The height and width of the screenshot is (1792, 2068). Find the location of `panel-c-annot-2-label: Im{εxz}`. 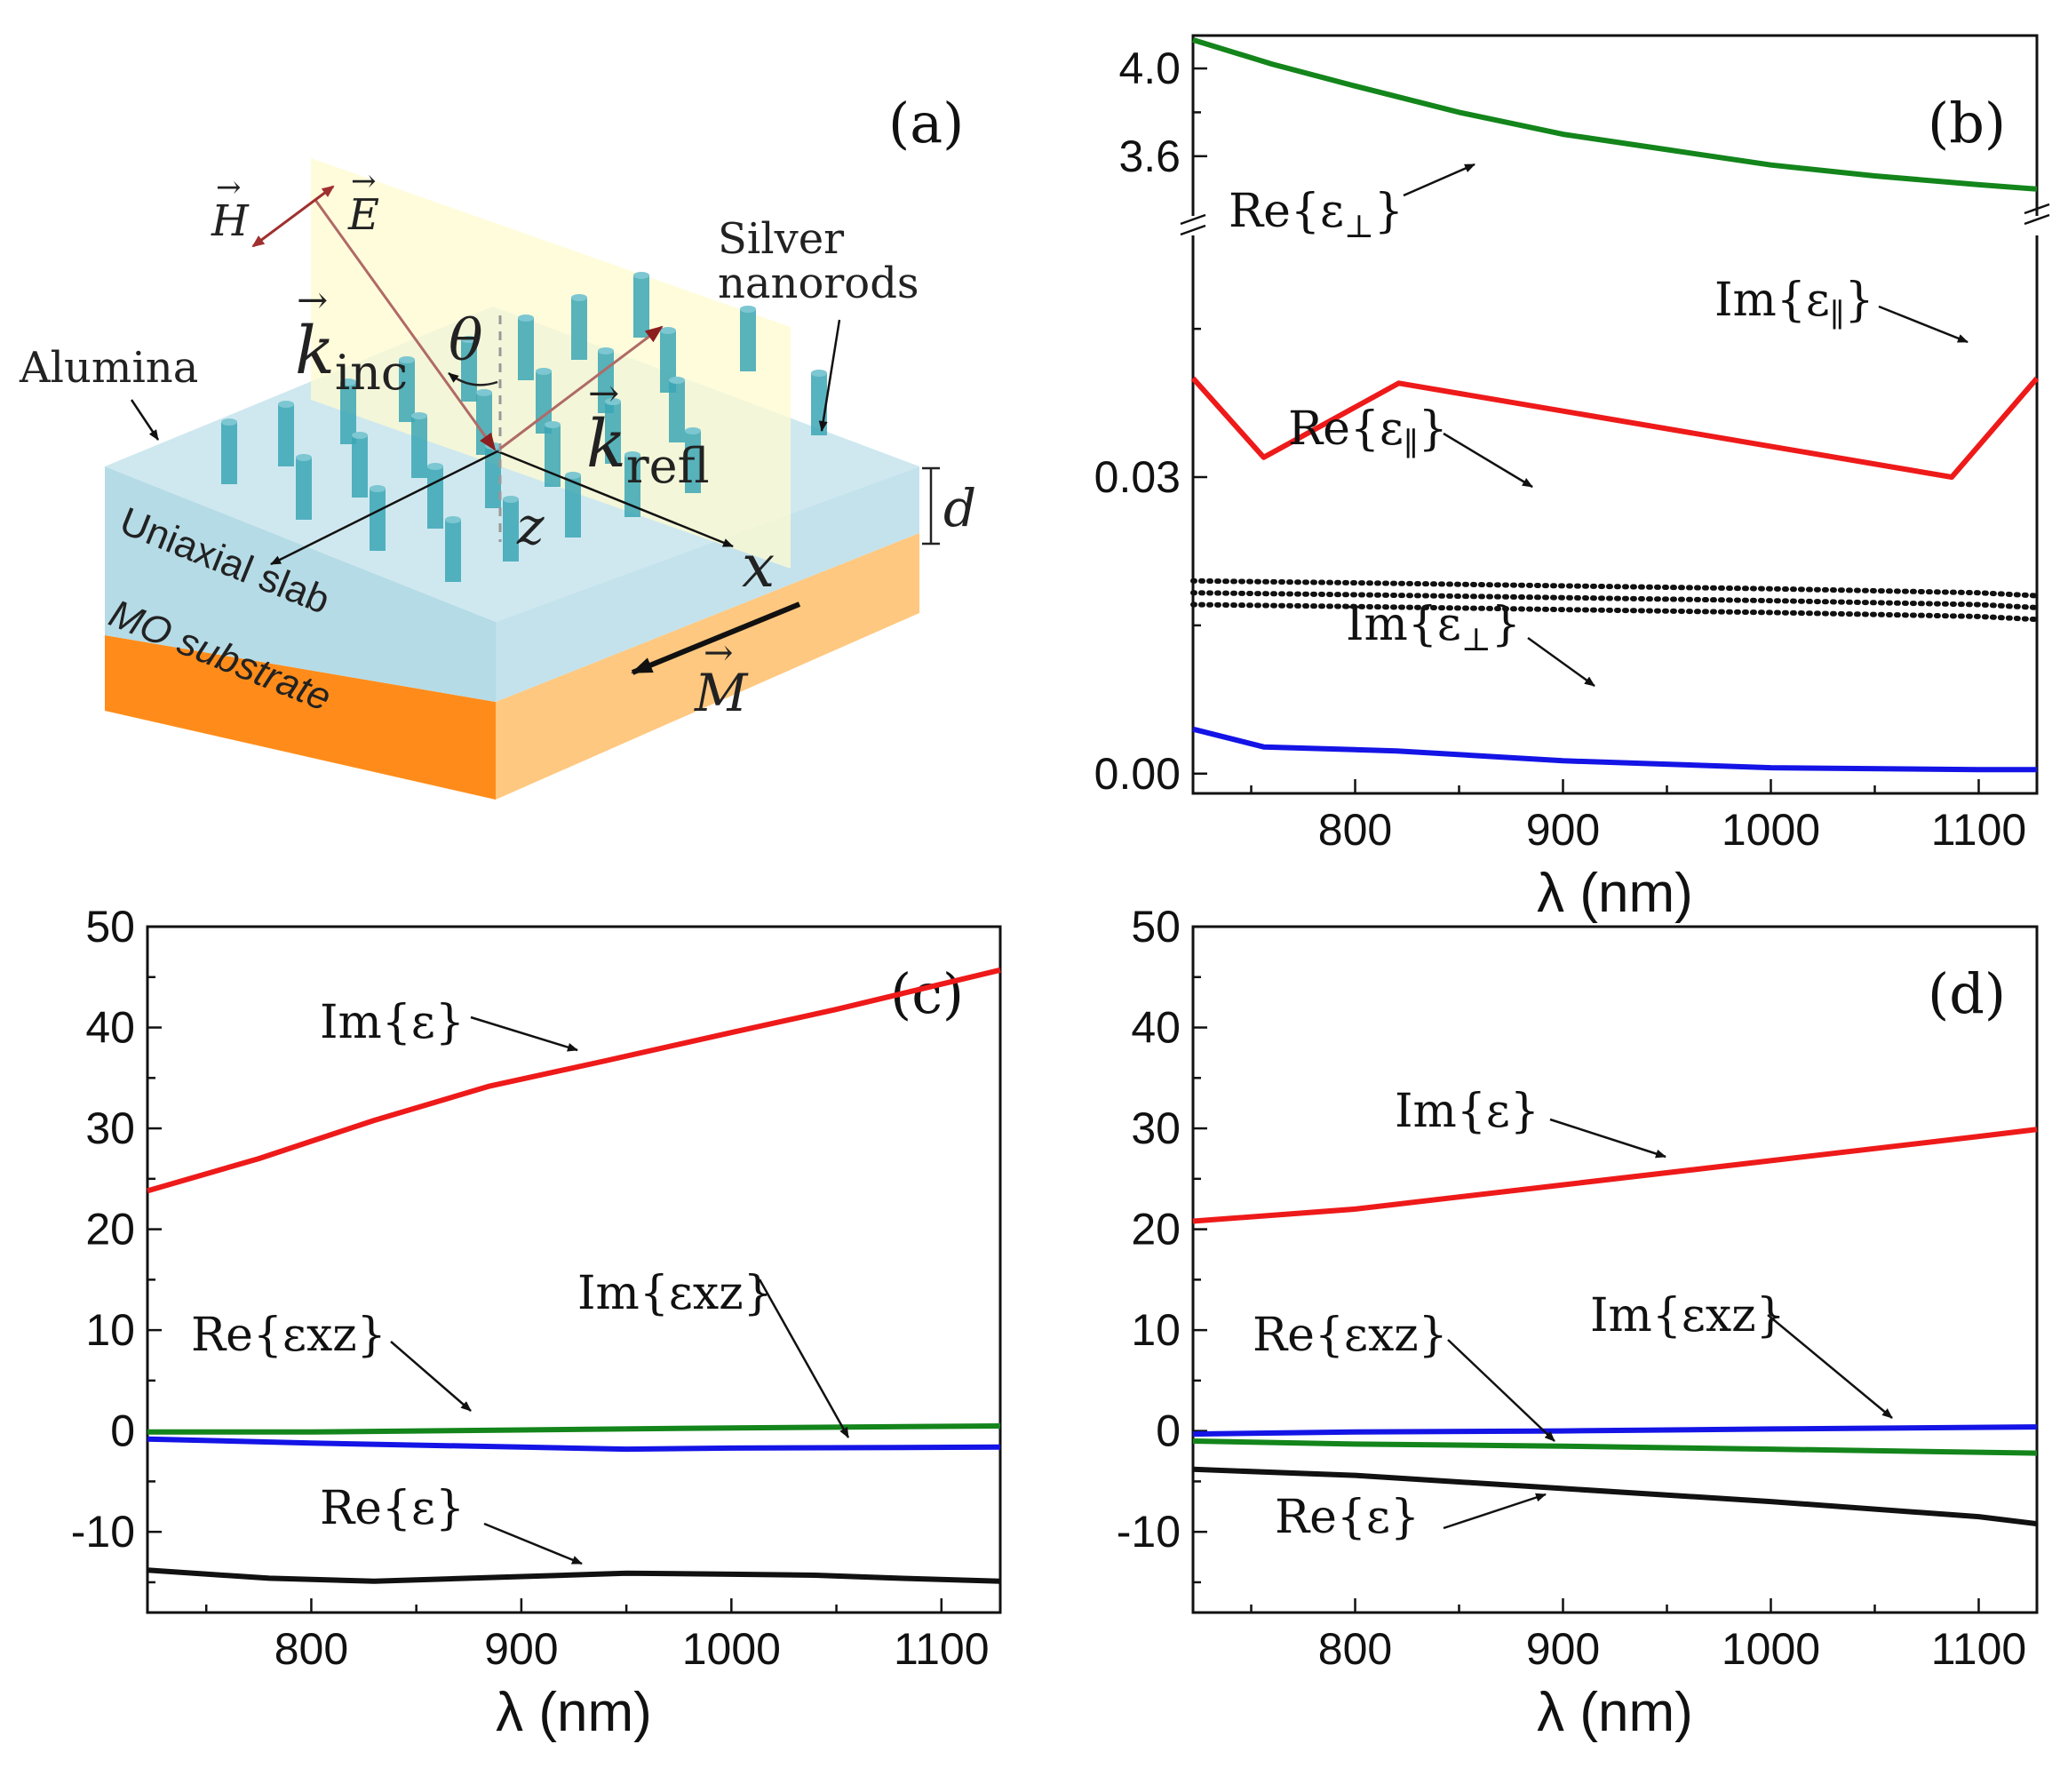

panel-c-annot-2-label: Im{εxz} is located at coordinates (675, 1293).